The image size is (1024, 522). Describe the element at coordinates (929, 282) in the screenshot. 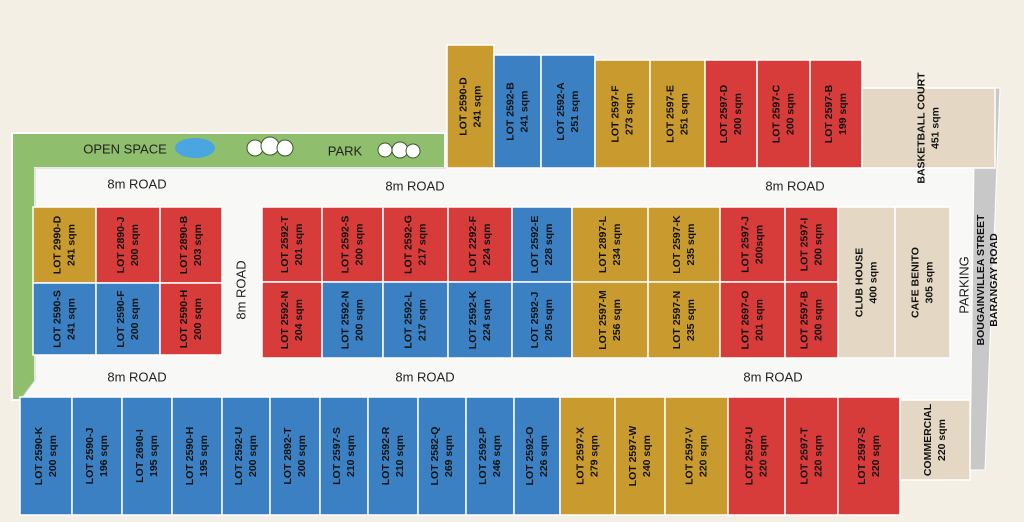

I see `lot-area: 305 sqm` at that location.